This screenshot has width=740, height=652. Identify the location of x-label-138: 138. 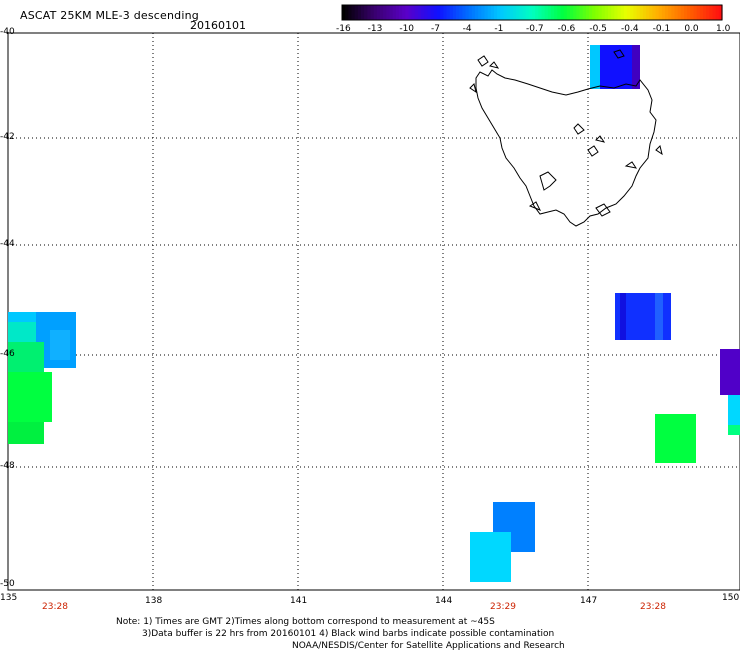
(154, 601).